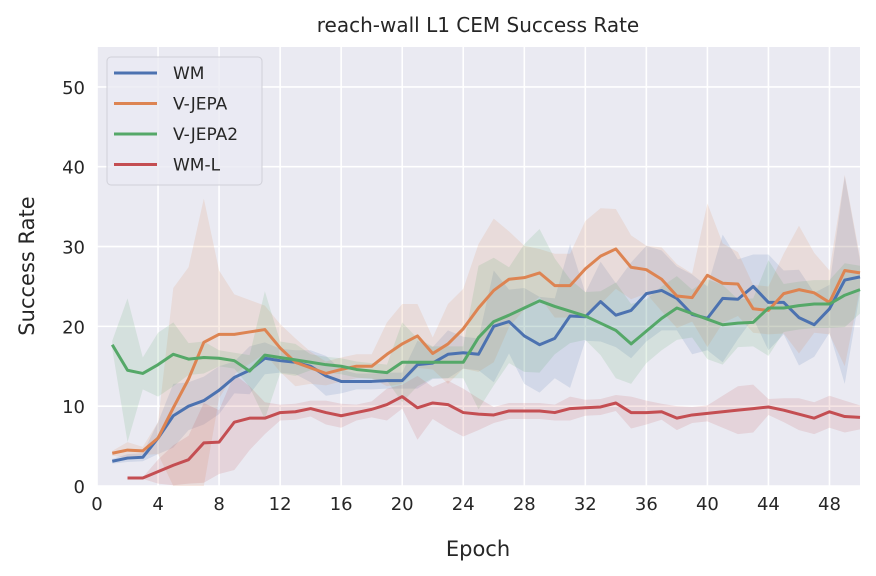 This screenshot has width=876, height=576. What do you see at coordinates (197, 166) in the screenshot?
I see `legend-label: WM-L` at bounding box center [197, 166].